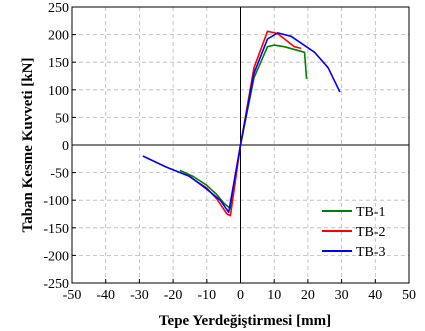  I want to click on y-tick-label: 50, so click(62, 118).